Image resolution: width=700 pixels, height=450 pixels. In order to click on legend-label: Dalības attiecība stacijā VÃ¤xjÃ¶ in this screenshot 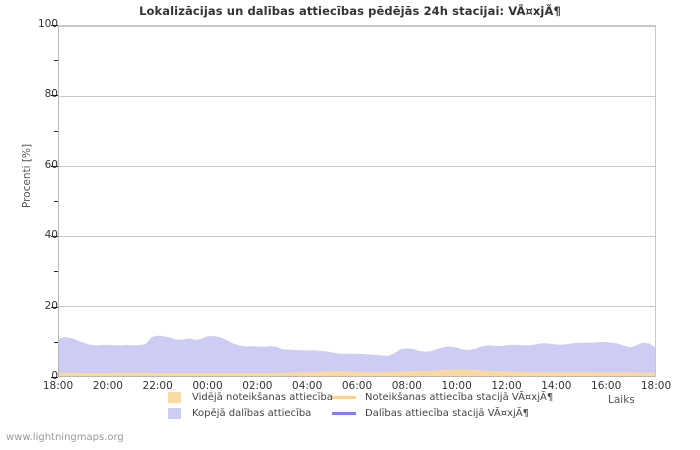, I will do `click(447, 413)`.